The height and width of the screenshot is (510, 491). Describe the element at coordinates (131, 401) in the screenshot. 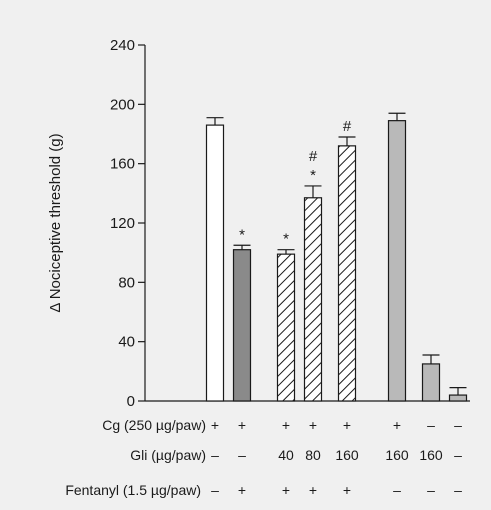

I see `y-tick-label: 0` at that location.